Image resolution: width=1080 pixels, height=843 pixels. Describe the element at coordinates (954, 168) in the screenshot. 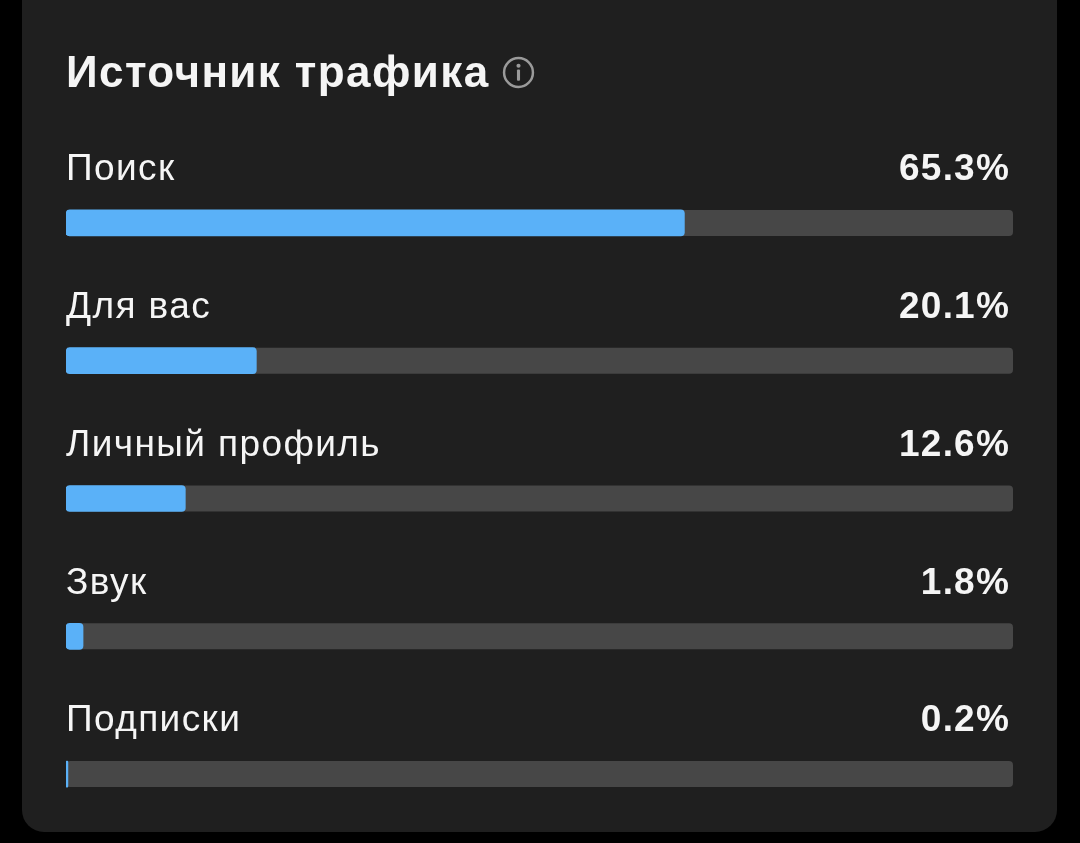

I see `data-label: 65.3%` at that location.